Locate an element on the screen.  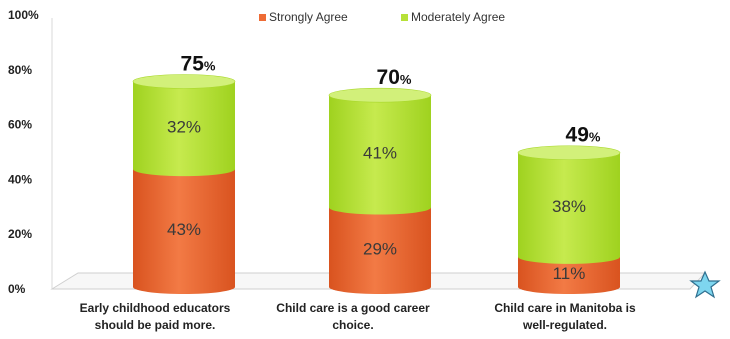
data-label-moderately-agree: 32% is located at coordinates (184, 126).